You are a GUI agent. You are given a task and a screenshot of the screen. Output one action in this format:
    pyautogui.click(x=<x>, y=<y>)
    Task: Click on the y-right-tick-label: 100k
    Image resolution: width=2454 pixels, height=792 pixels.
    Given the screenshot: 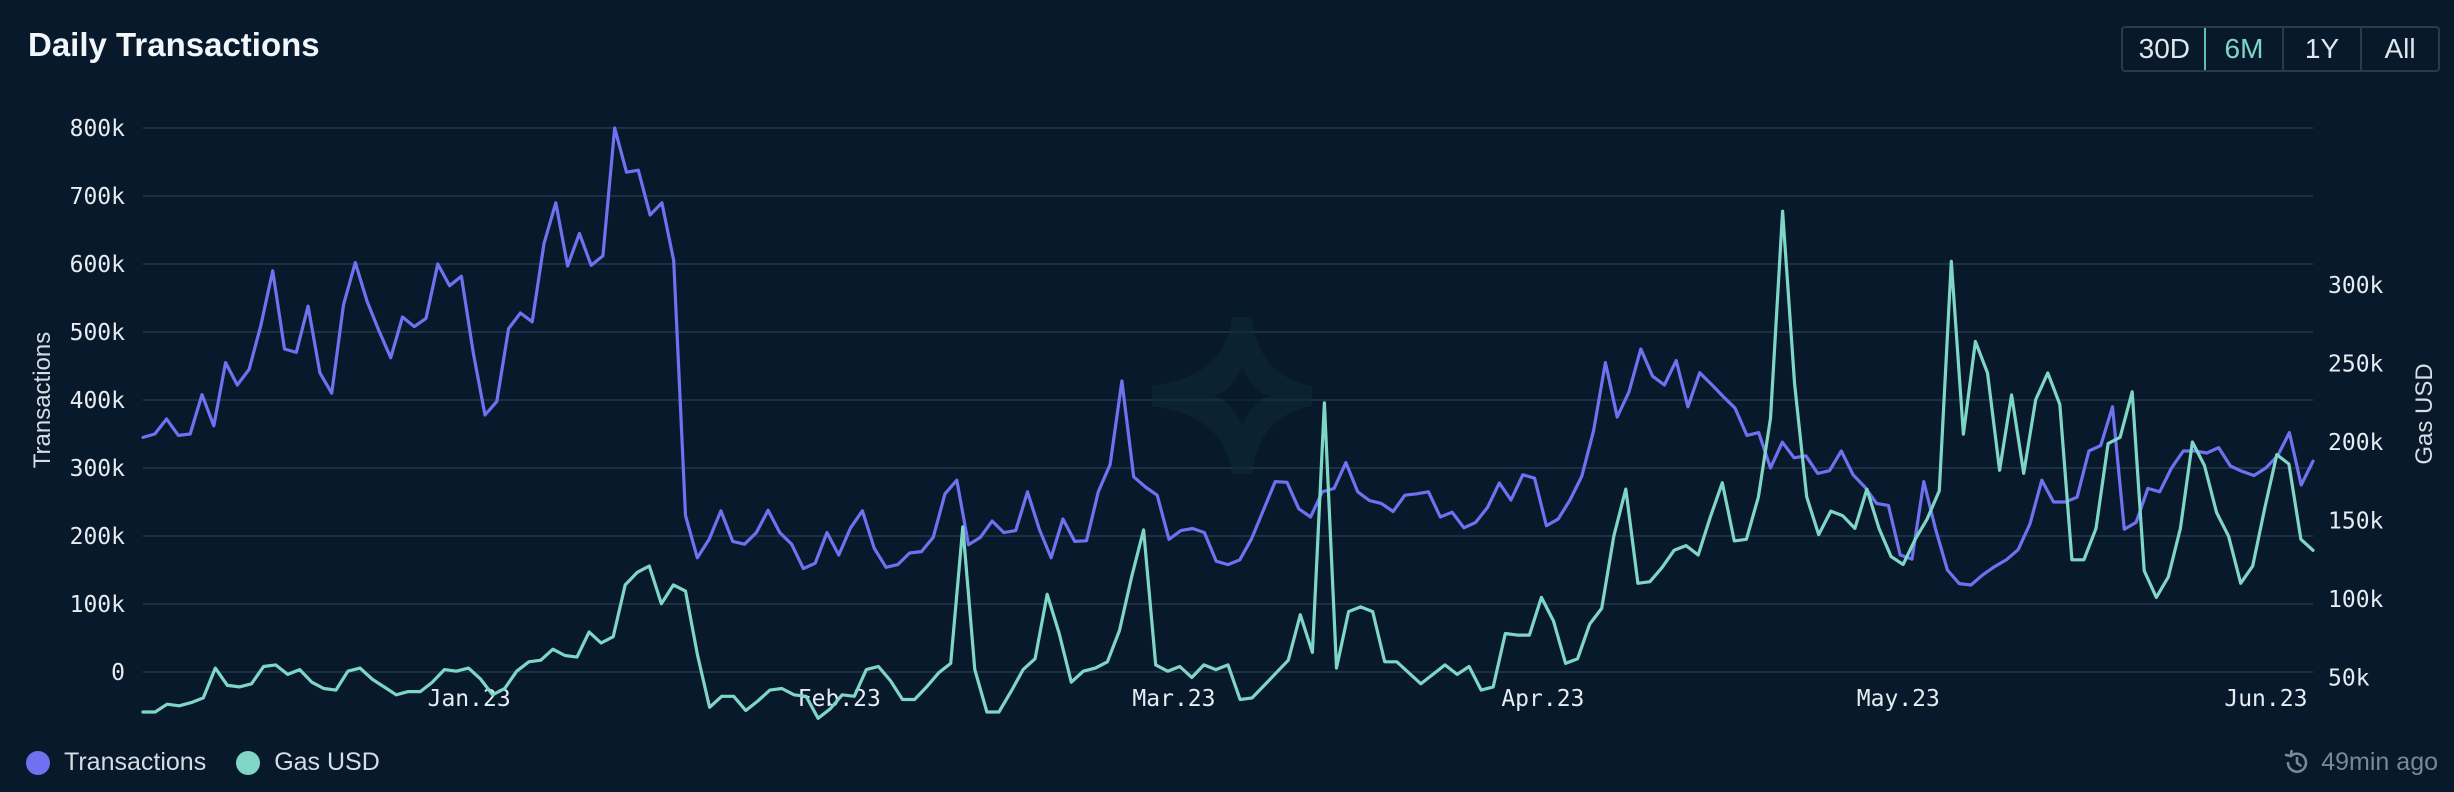 What is the action you would take?
    pyautogui.click(x=2356, y=600)
    